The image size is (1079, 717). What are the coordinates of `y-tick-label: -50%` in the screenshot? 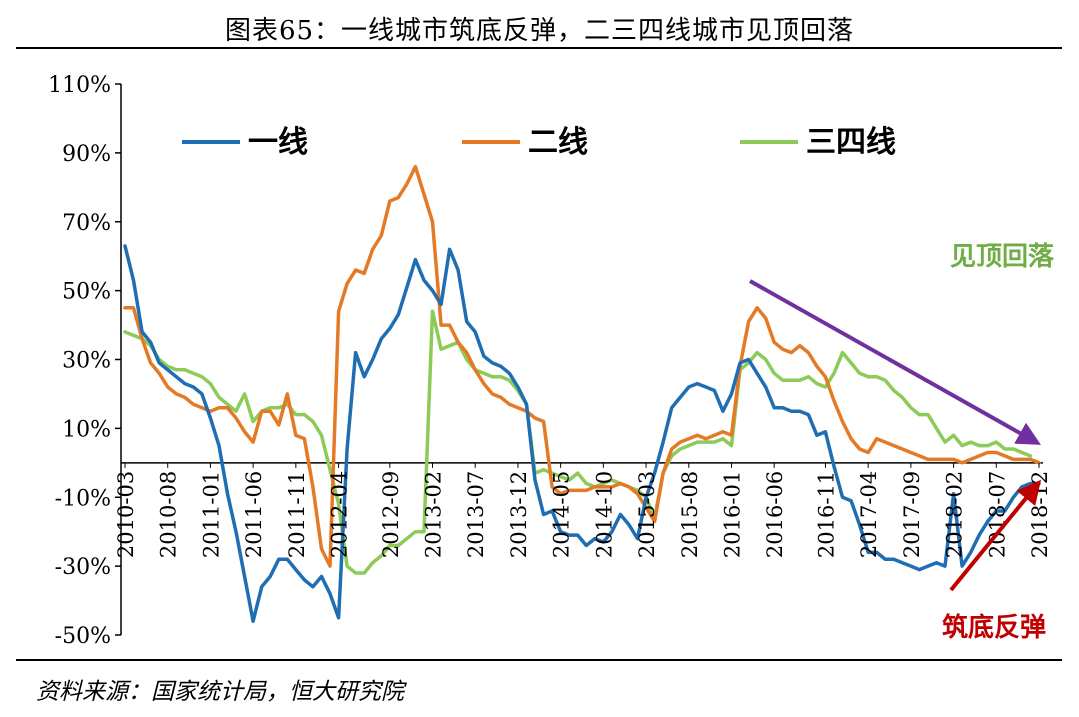 It's located at (83, 636).